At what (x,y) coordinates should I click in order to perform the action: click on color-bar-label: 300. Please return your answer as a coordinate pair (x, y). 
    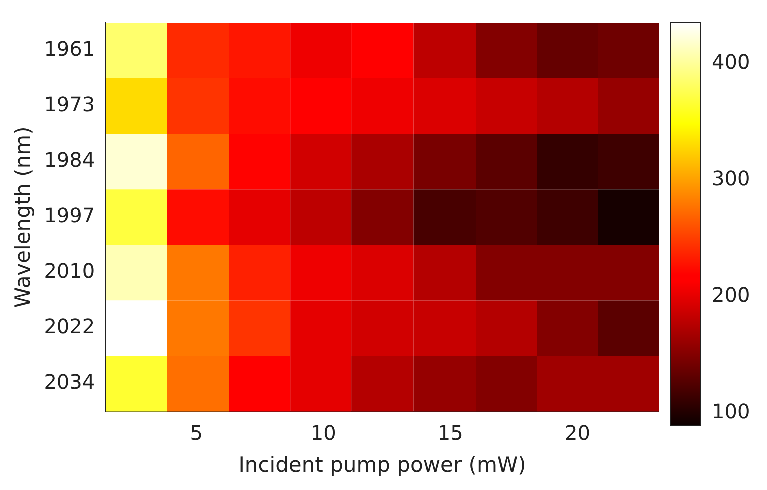
    Looking at the image, I should click on (731, 178).